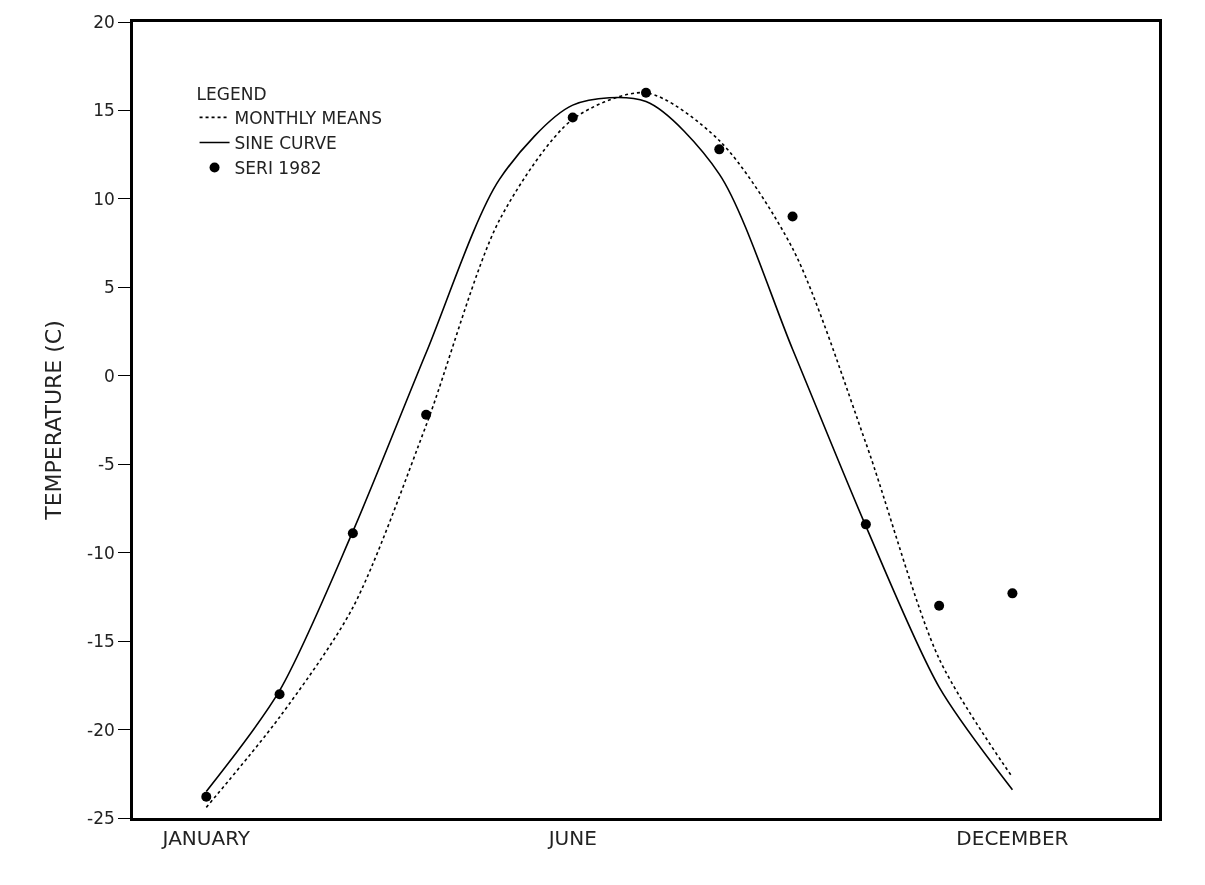  Describe the element at coordinates (104, 110) in the screenshot. I see `y-tick-label: 15` at that location.